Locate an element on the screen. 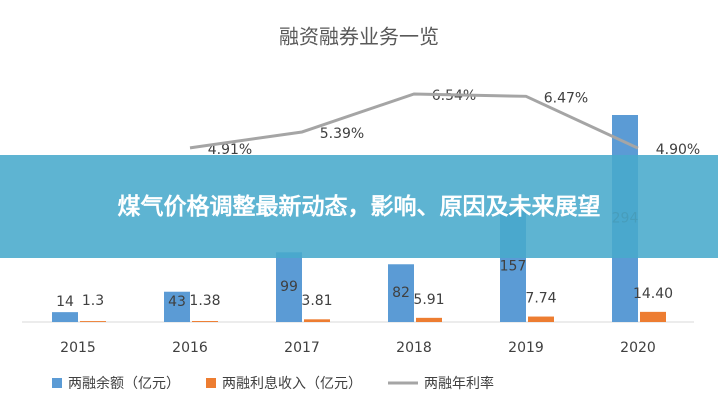 This screenshot has width=718, height=418. data-label: 7.74 is located at coordinates (540, 299).